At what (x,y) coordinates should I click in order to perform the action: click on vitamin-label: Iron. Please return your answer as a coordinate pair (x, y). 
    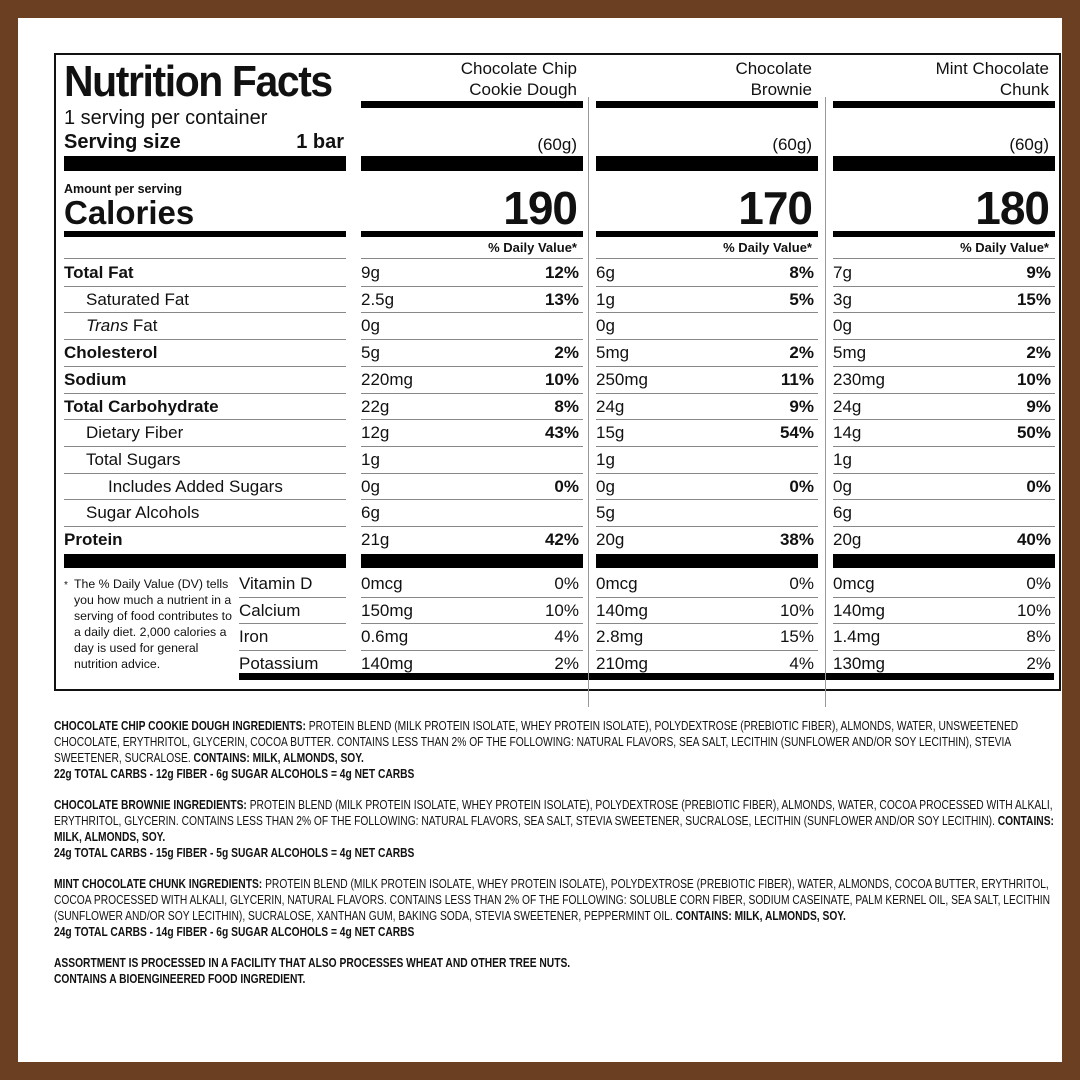
    Looking at the image, I should click on (254, 637).